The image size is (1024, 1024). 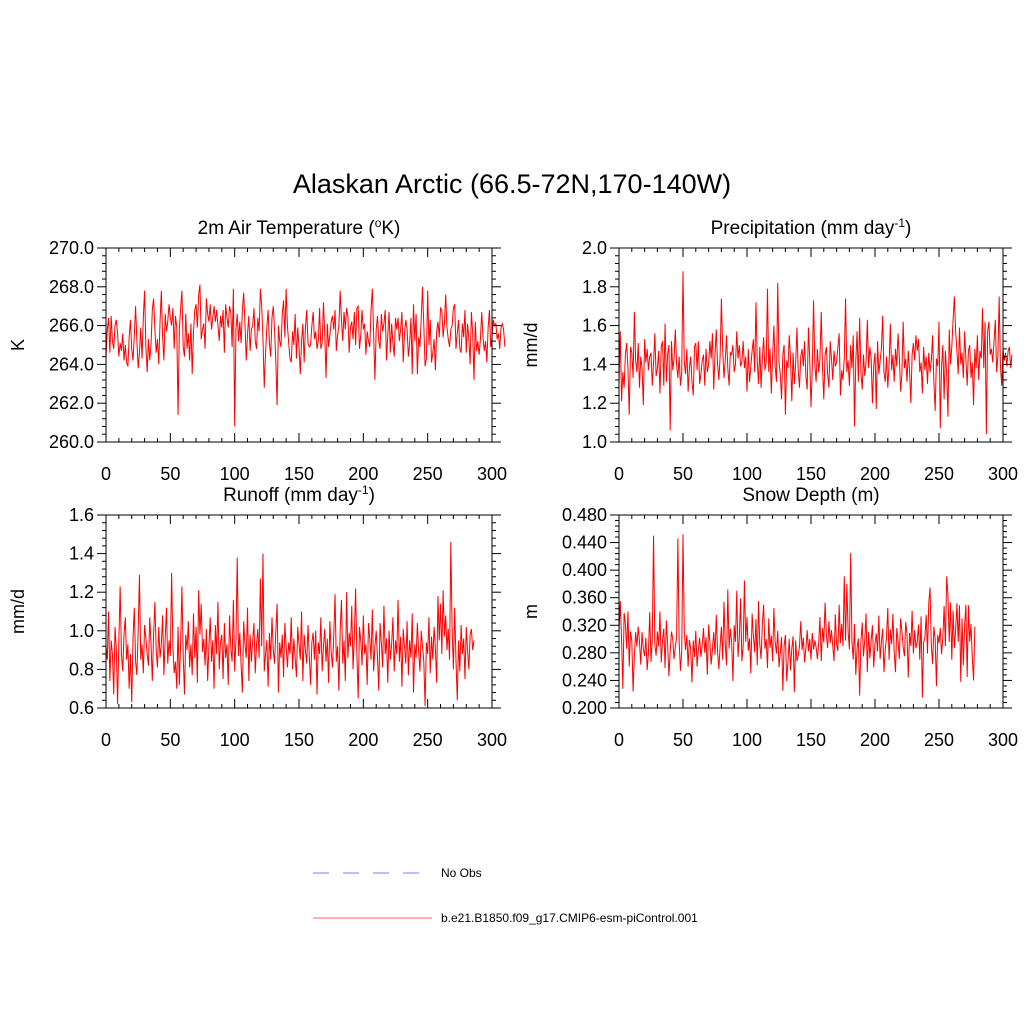 What do you see at coordinates (81, 669) in the screenshot?
I see `y-tick-label: 0.8` at bounding box center [81, 669].